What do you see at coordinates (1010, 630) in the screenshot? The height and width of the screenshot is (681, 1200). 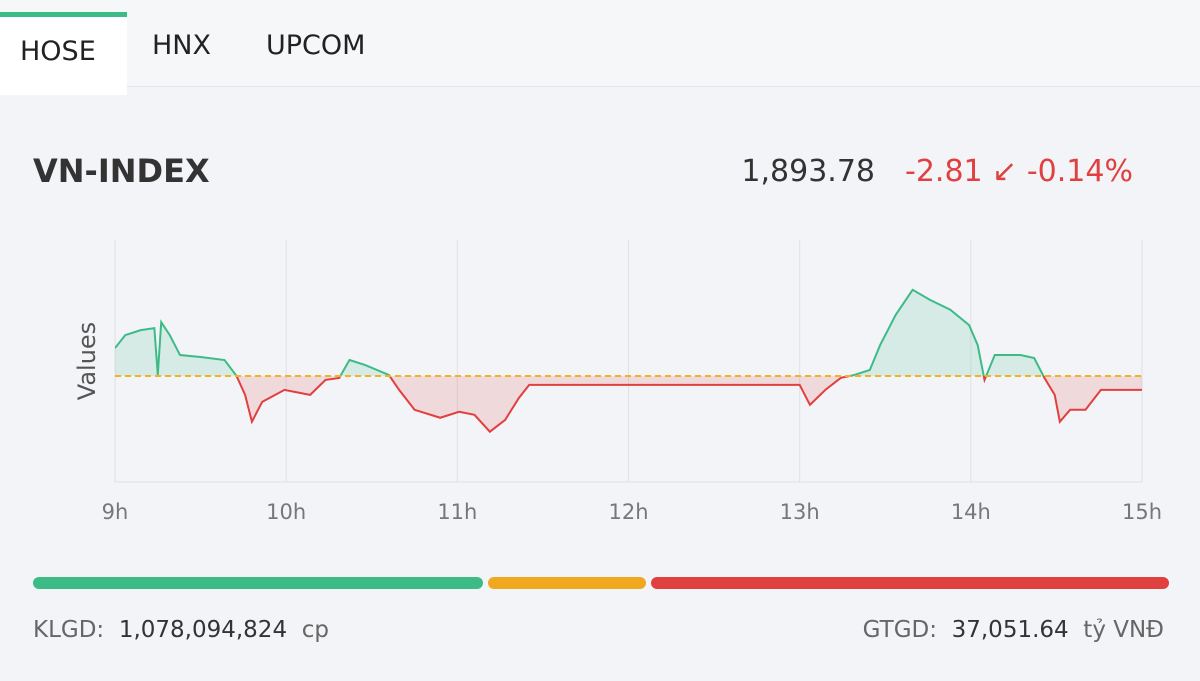 I see `value: 37,051.64` at bounding box center [1010, 630].